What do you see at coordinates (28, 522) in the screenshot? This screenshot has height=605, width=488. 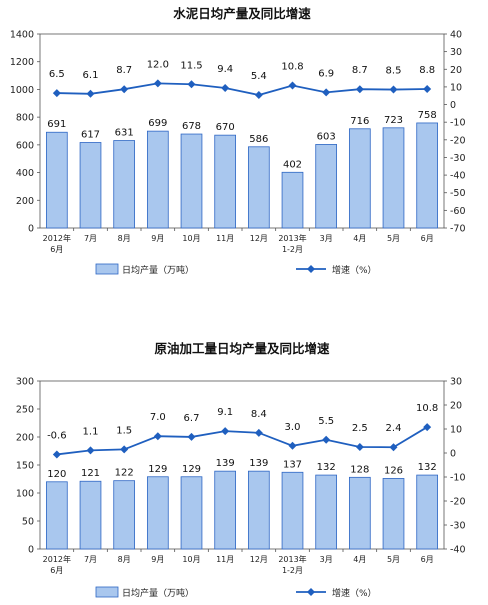 I see `chart-2-left-tick-label: 50` at bounding box center [28, 522].